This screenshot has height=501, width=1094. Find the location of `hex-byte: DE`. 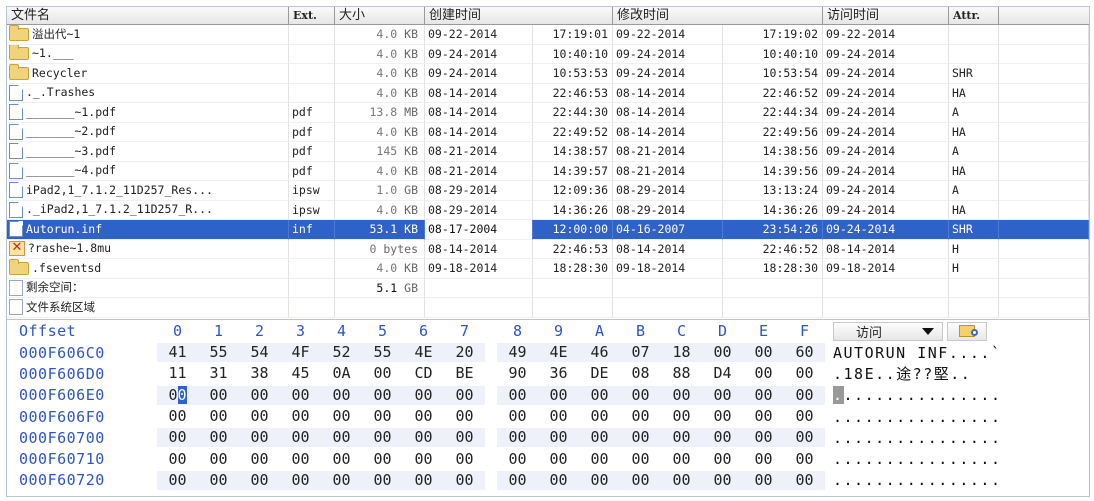

hex-byte: DE is located at coordinates (599, 373).